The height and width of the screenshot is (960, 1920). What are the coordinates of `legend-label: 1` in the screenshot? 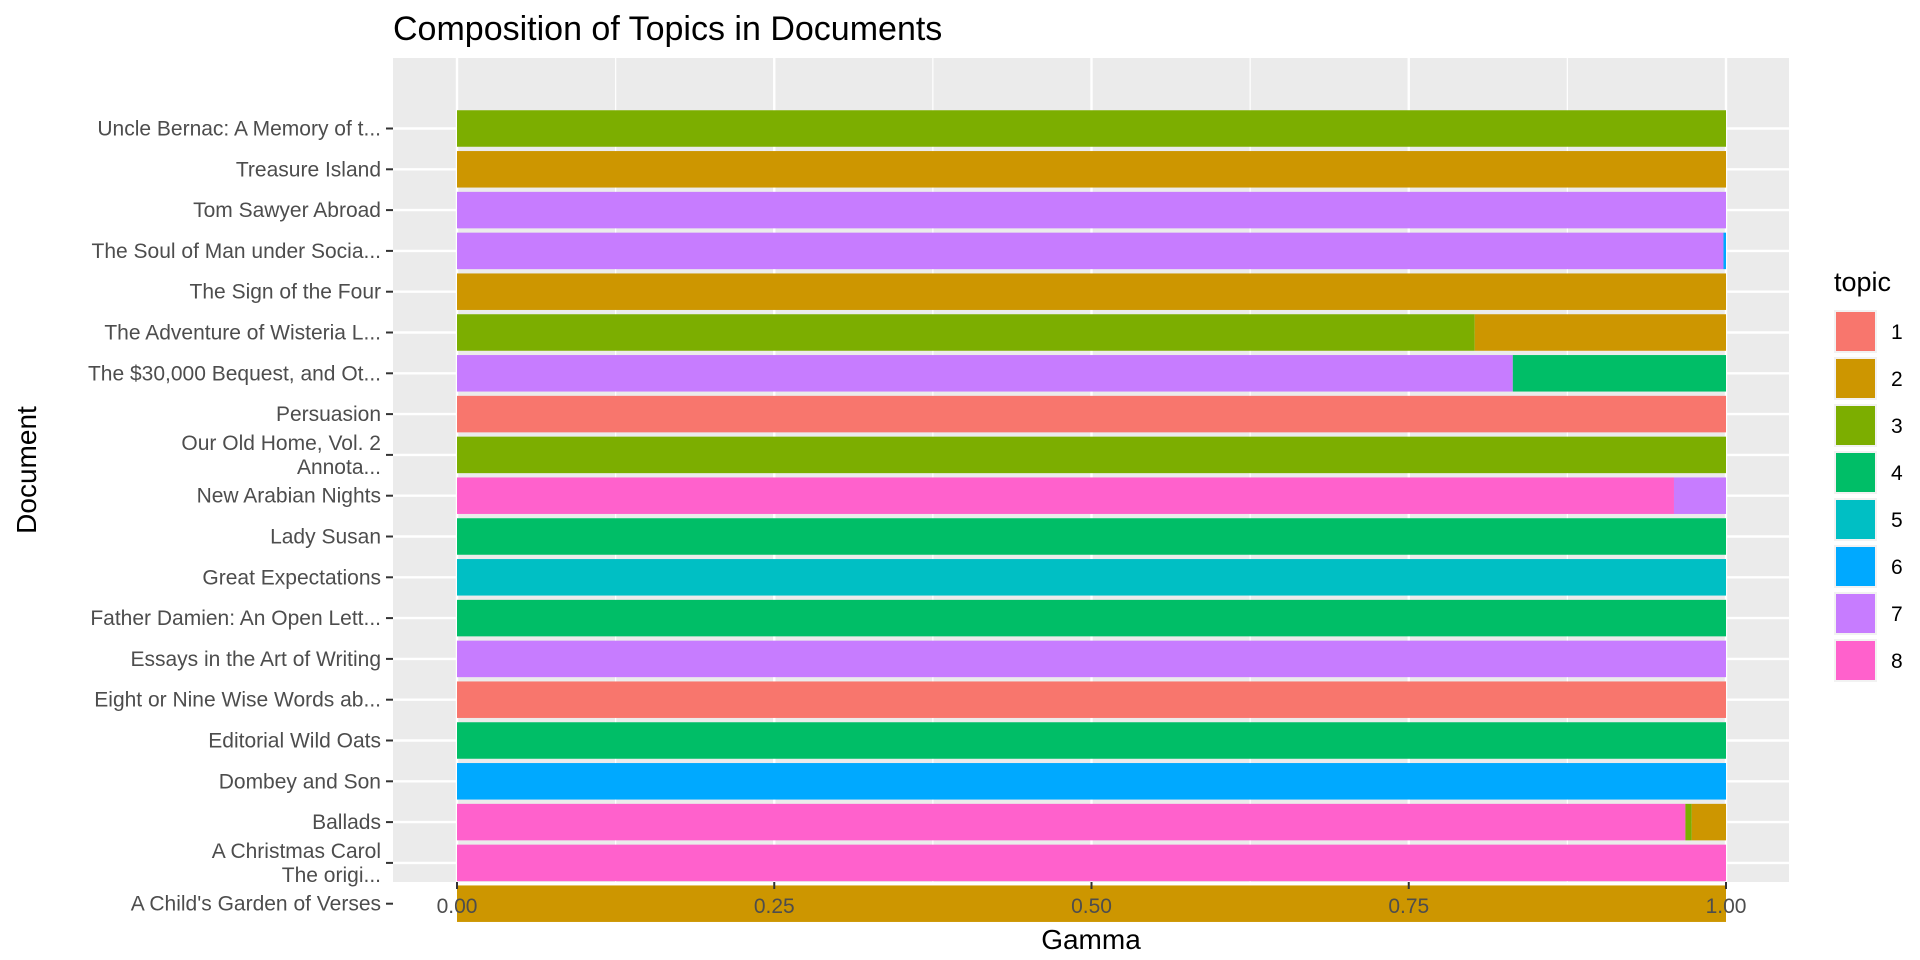 It's located at (1897, 332).